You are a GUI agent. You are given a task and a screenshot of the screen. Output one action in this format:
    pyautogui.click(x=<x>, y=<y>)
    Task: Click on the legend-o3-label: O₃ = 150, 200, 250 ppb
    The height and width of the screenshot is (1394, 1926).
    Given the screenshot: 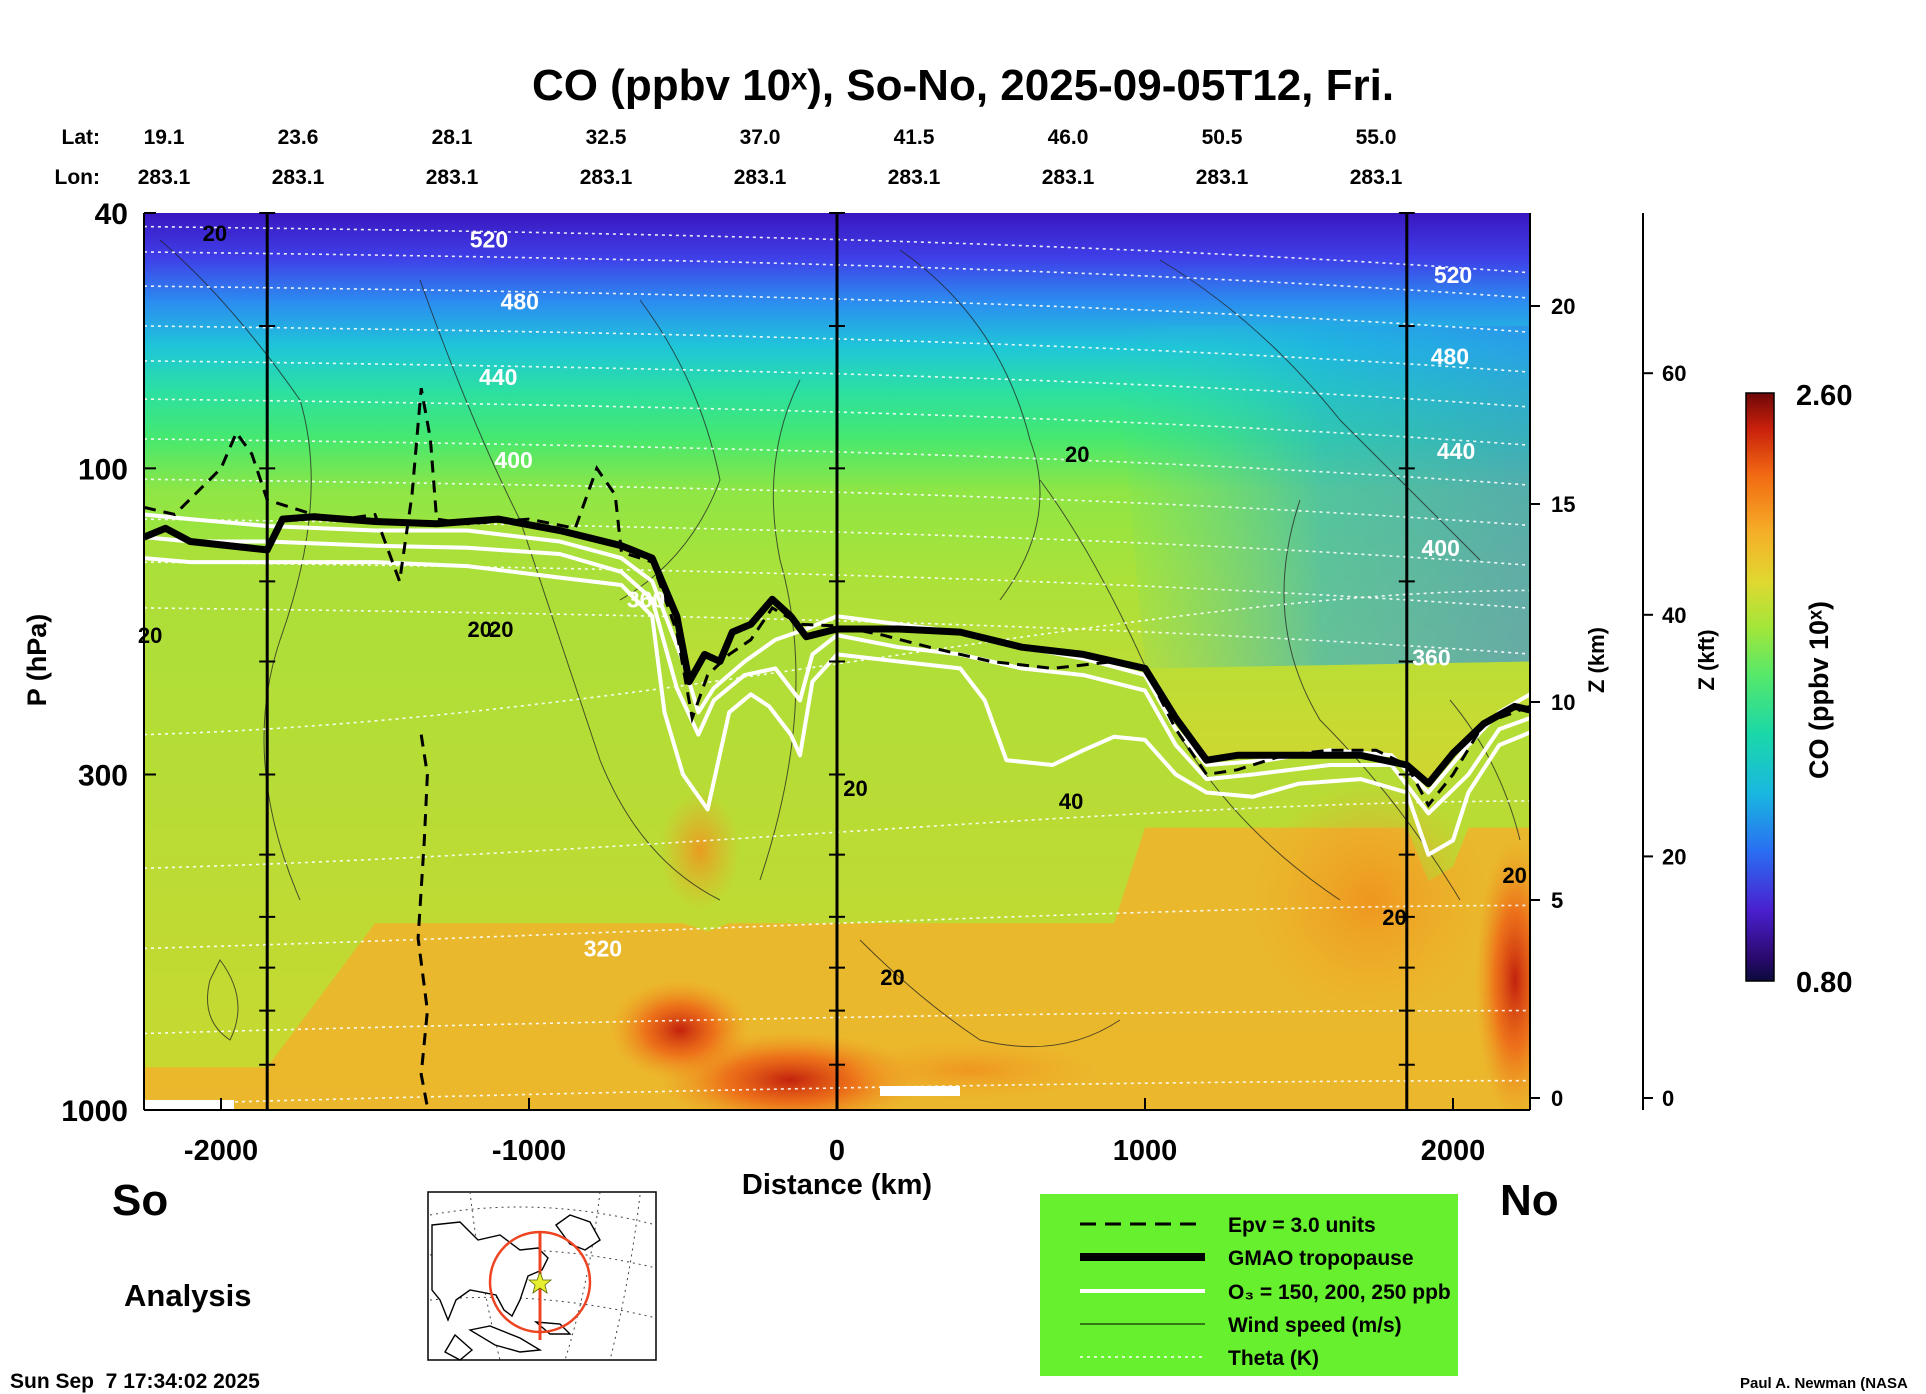 What is the action you would take?
    pyautogui.click(x=1339, y=1292)
    